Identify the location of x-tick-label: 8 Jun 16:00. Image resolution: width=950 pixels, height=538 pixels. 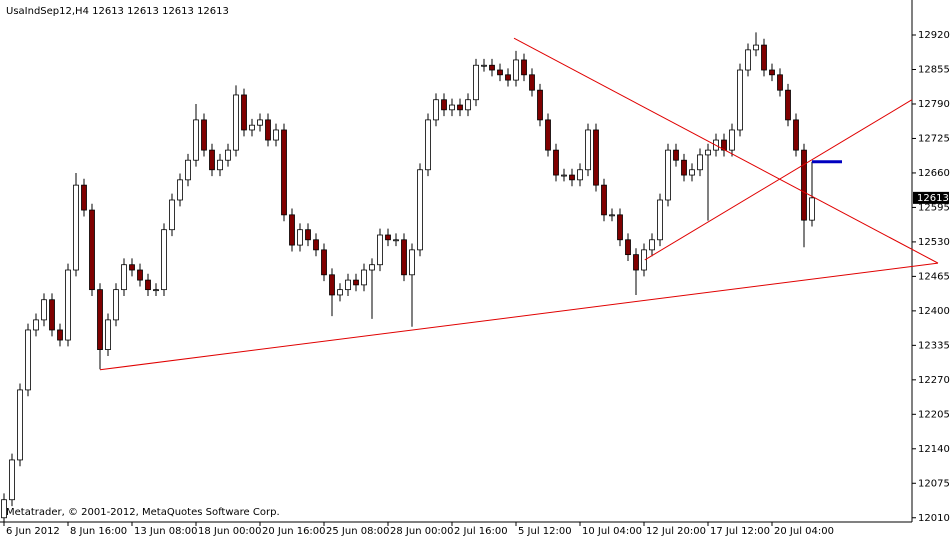
(98, 531).